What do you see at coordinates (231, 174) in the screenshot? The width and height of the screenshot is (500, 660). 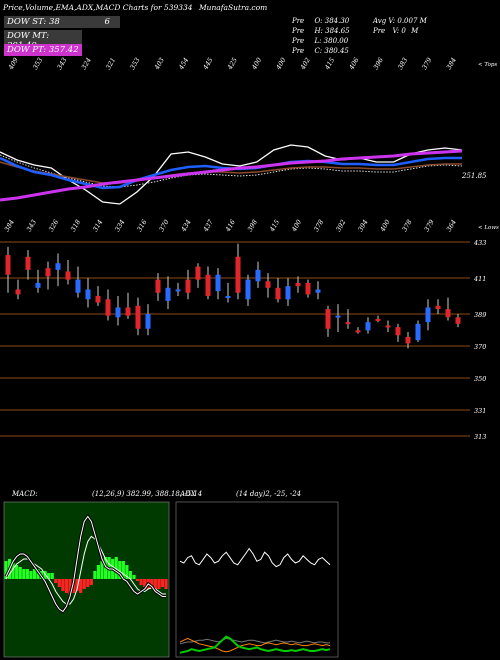 I see `price-line` at bounding box center [231, 174].